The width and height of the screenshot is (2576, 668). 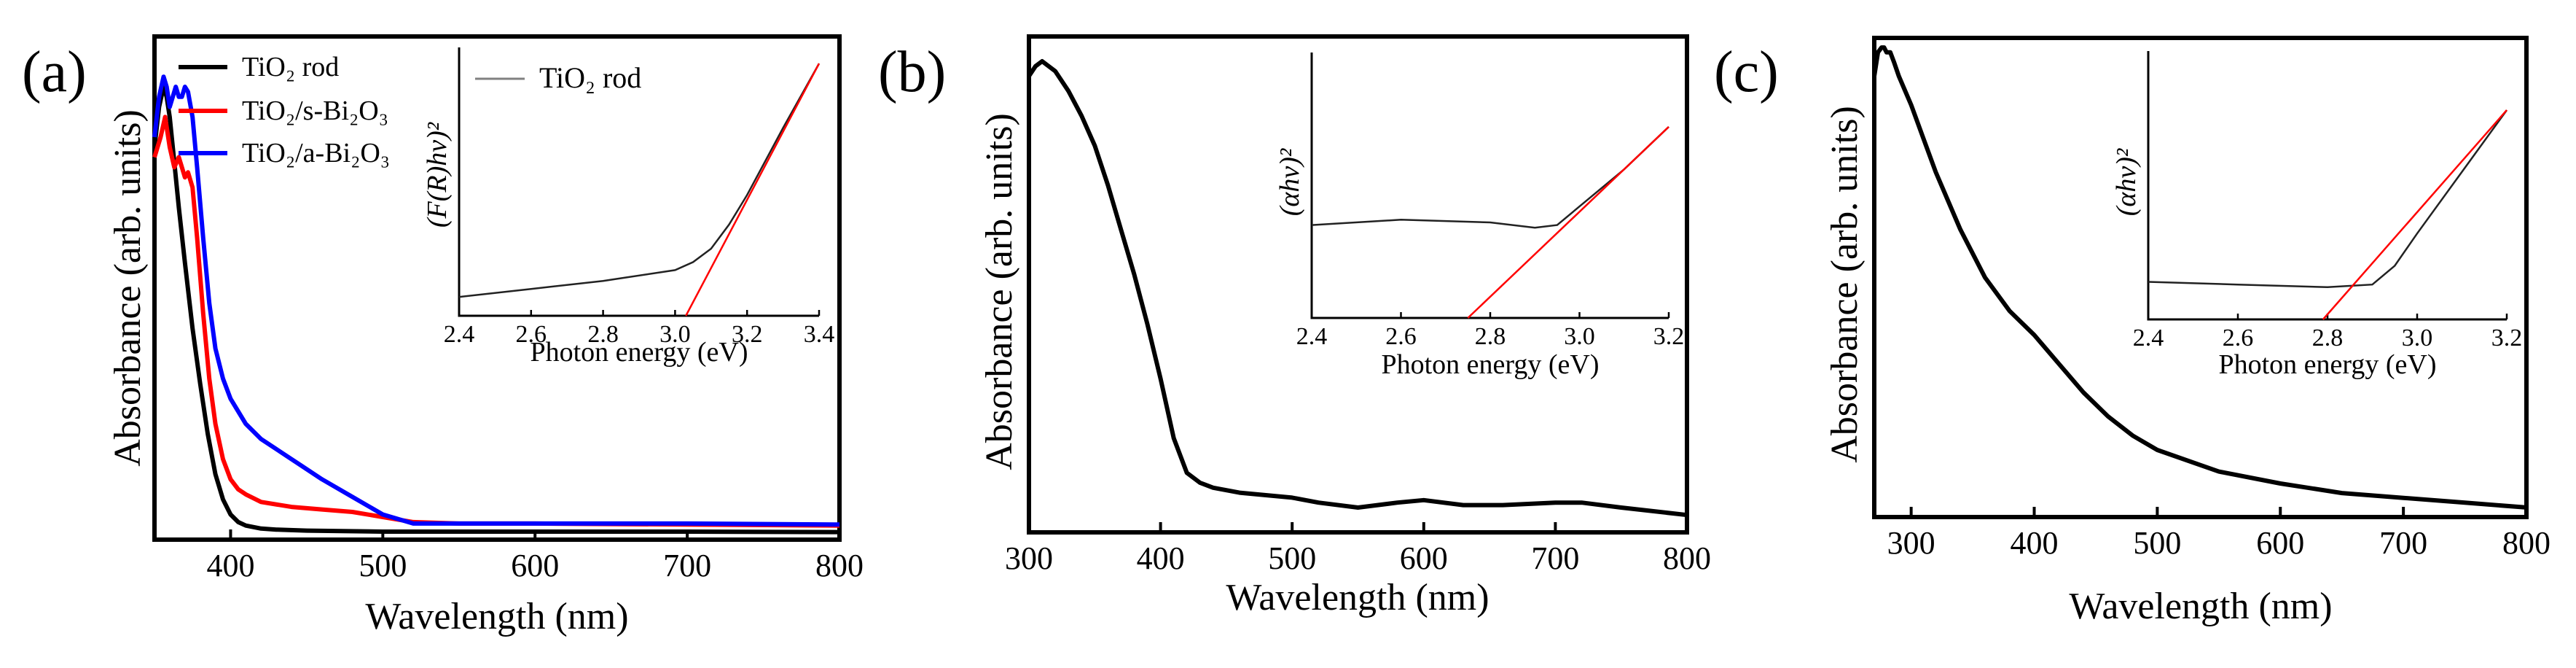 I want to click on panel-b-xlabel: Wavelength (nm), so click(x=1357, y=598).